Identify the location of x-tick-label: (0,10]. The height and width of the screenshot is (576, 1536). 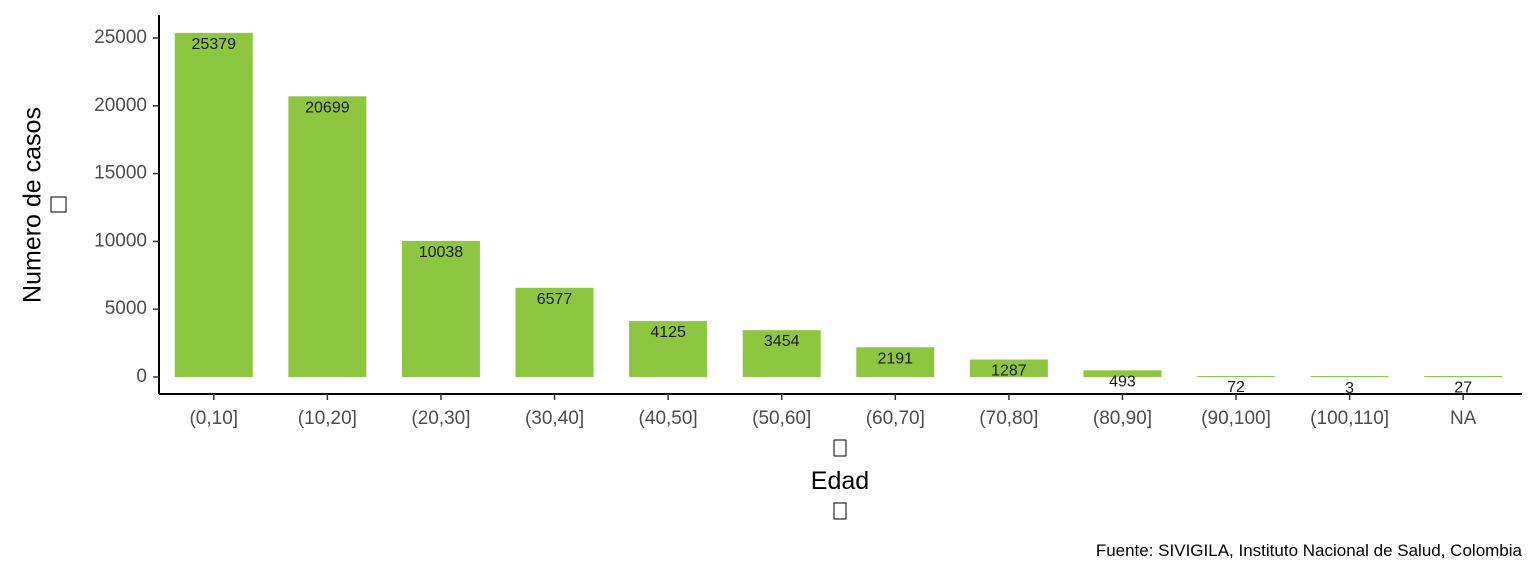
(213, 418).